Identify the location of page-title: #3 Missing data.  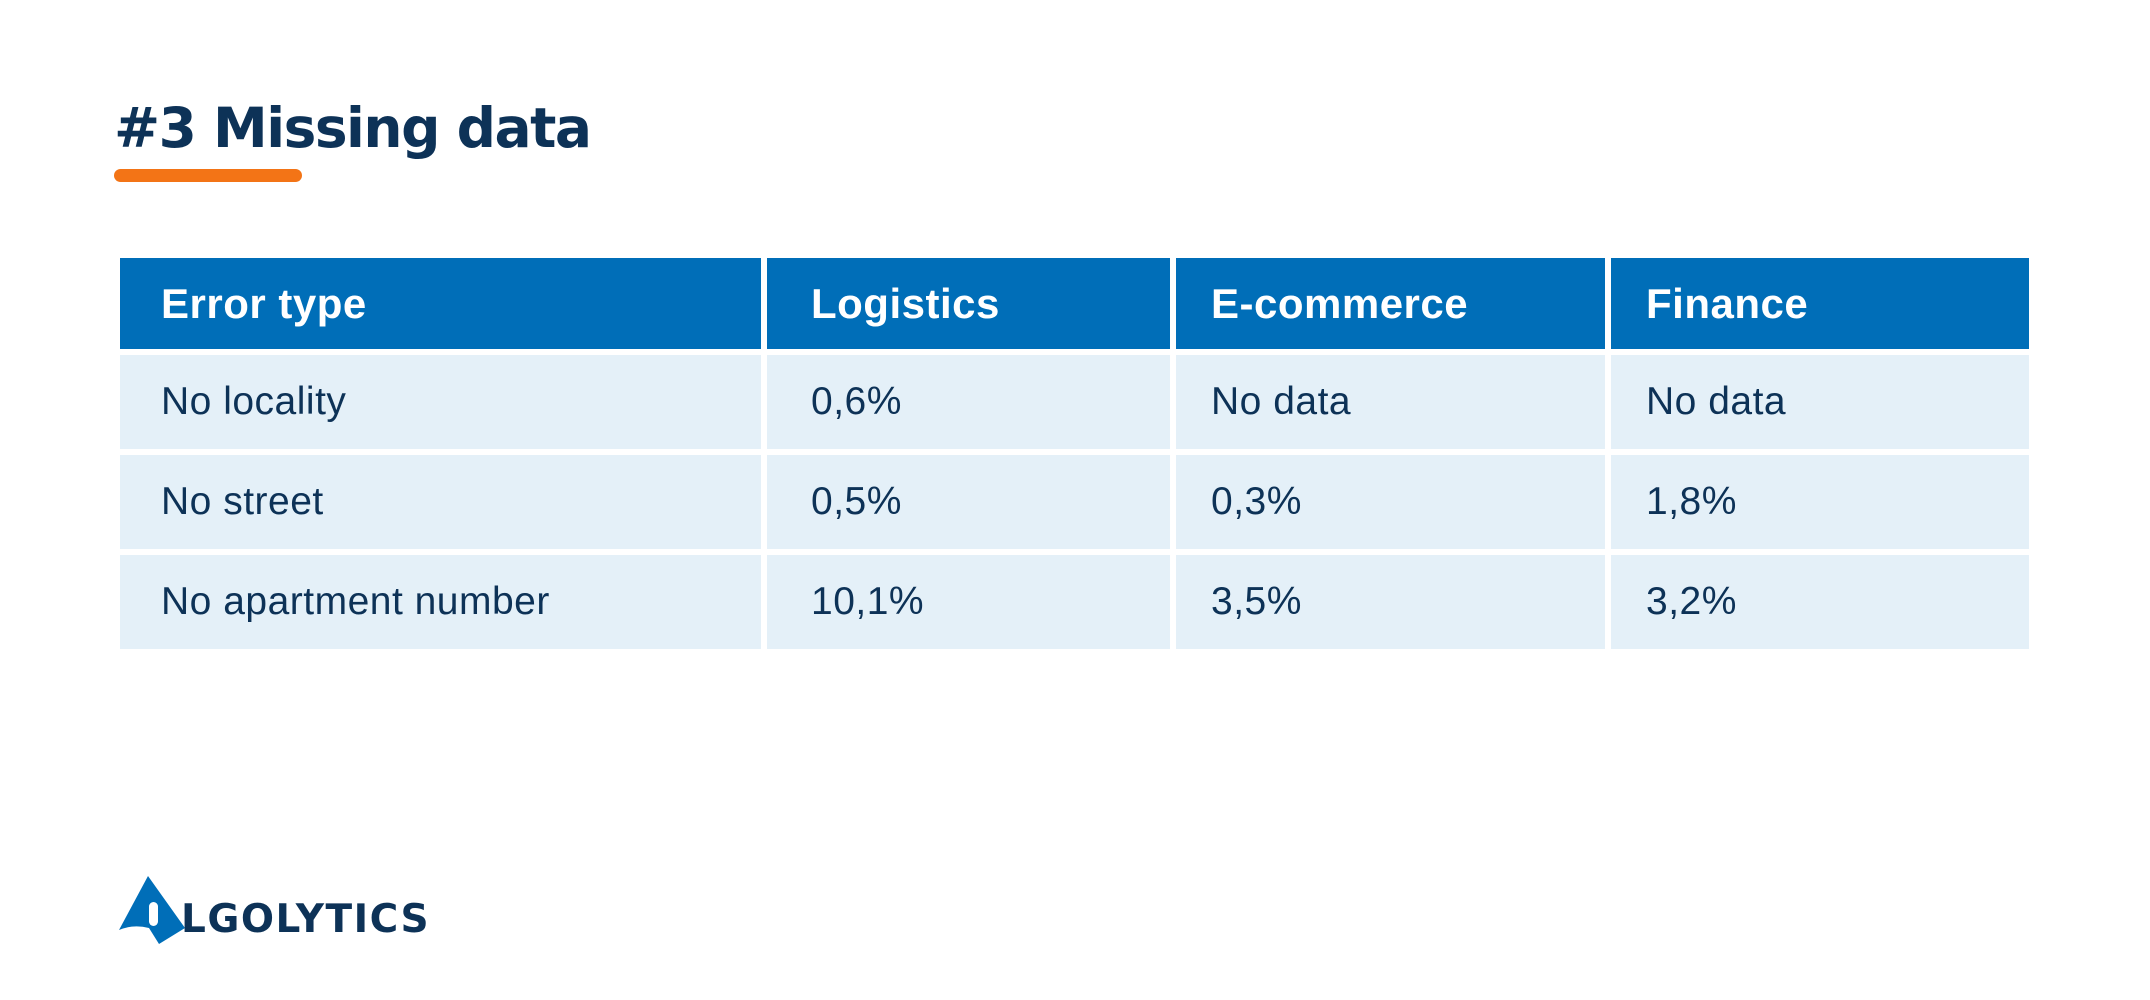
(353, 128).